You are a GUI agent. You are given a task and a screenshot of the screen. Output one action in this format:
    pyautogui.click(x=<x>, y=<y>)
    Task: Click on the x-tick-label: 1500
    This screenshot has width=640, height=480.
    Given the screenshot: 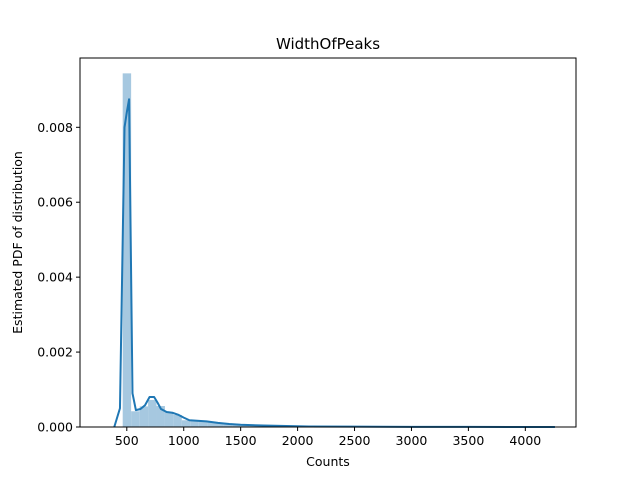 What is the action you would take?
    pyautogui.click(x=241, y=440)
    